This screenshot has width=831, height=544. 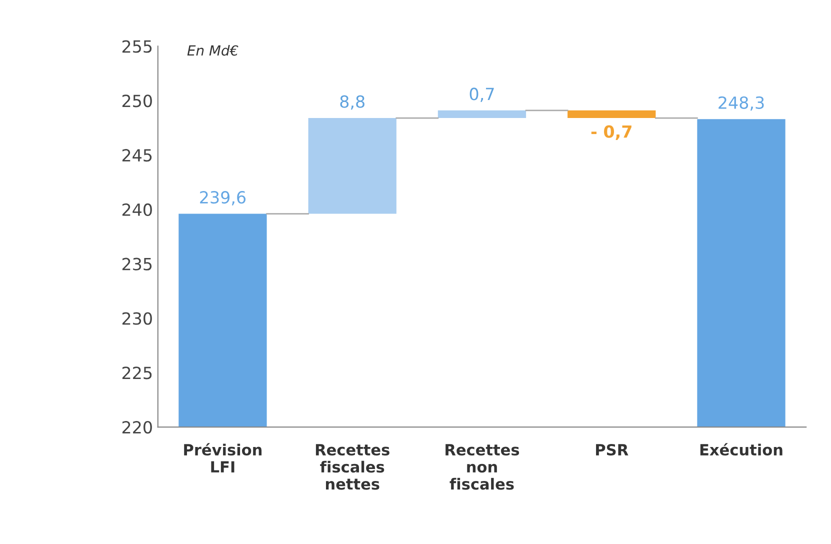 I want to click on data-label: 8,8, so click(x=352, y=102).